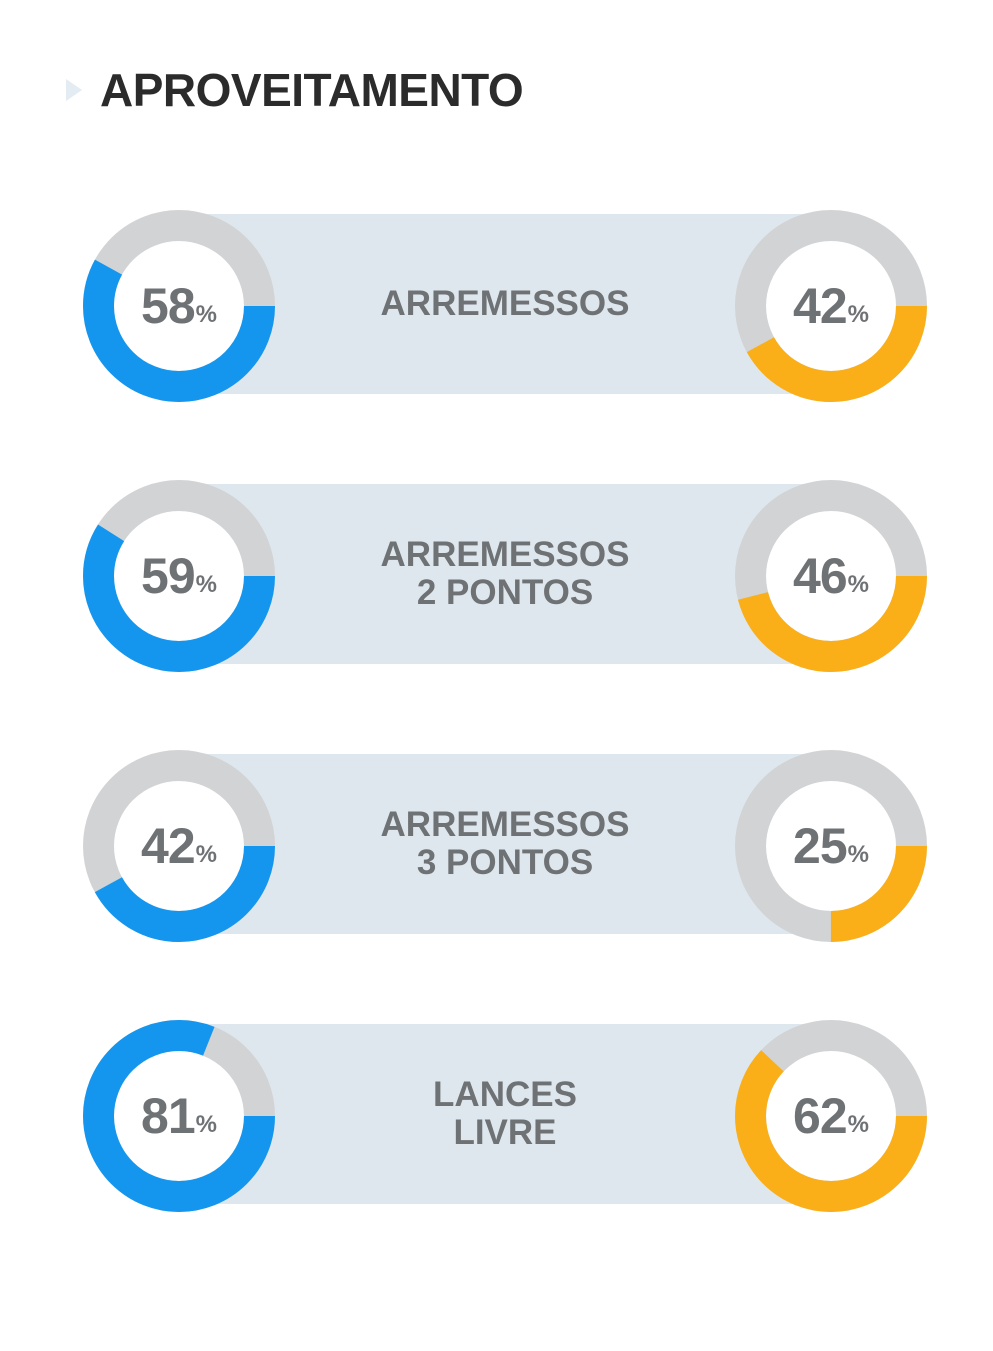  I want to click on stat-row-arremessos-3-pontos: ARREMESSOS 3 PONTOS 42% 25%, so click(505, 846).